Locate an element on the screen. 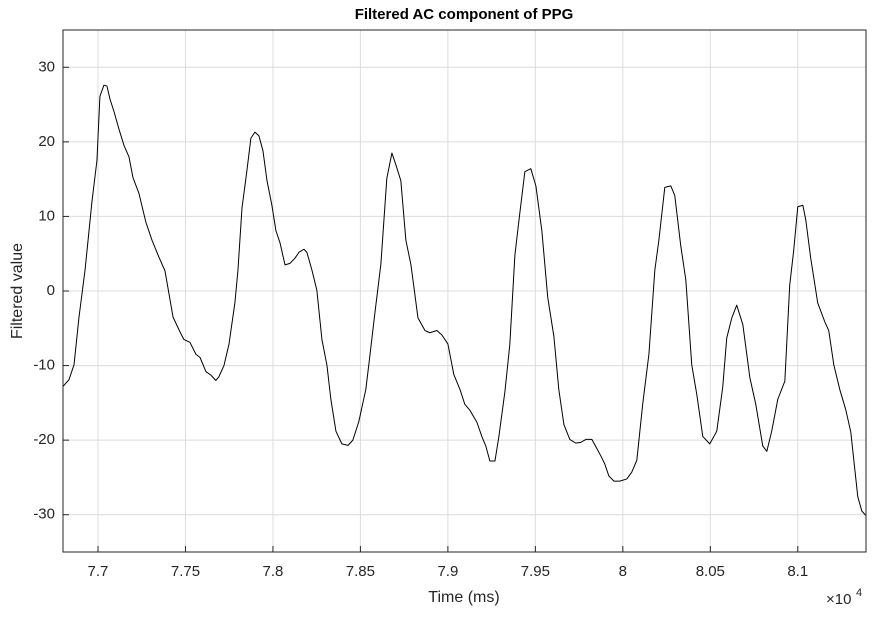  x-tick-label: 7.75 is located at coordinates (185, 571).